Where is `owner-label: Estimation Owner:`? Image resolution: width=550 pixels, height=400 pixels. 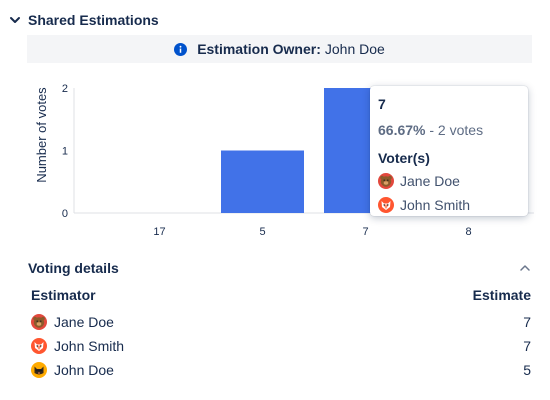 owner-label: Estimation Owner: is located at coordinates (259, 49).